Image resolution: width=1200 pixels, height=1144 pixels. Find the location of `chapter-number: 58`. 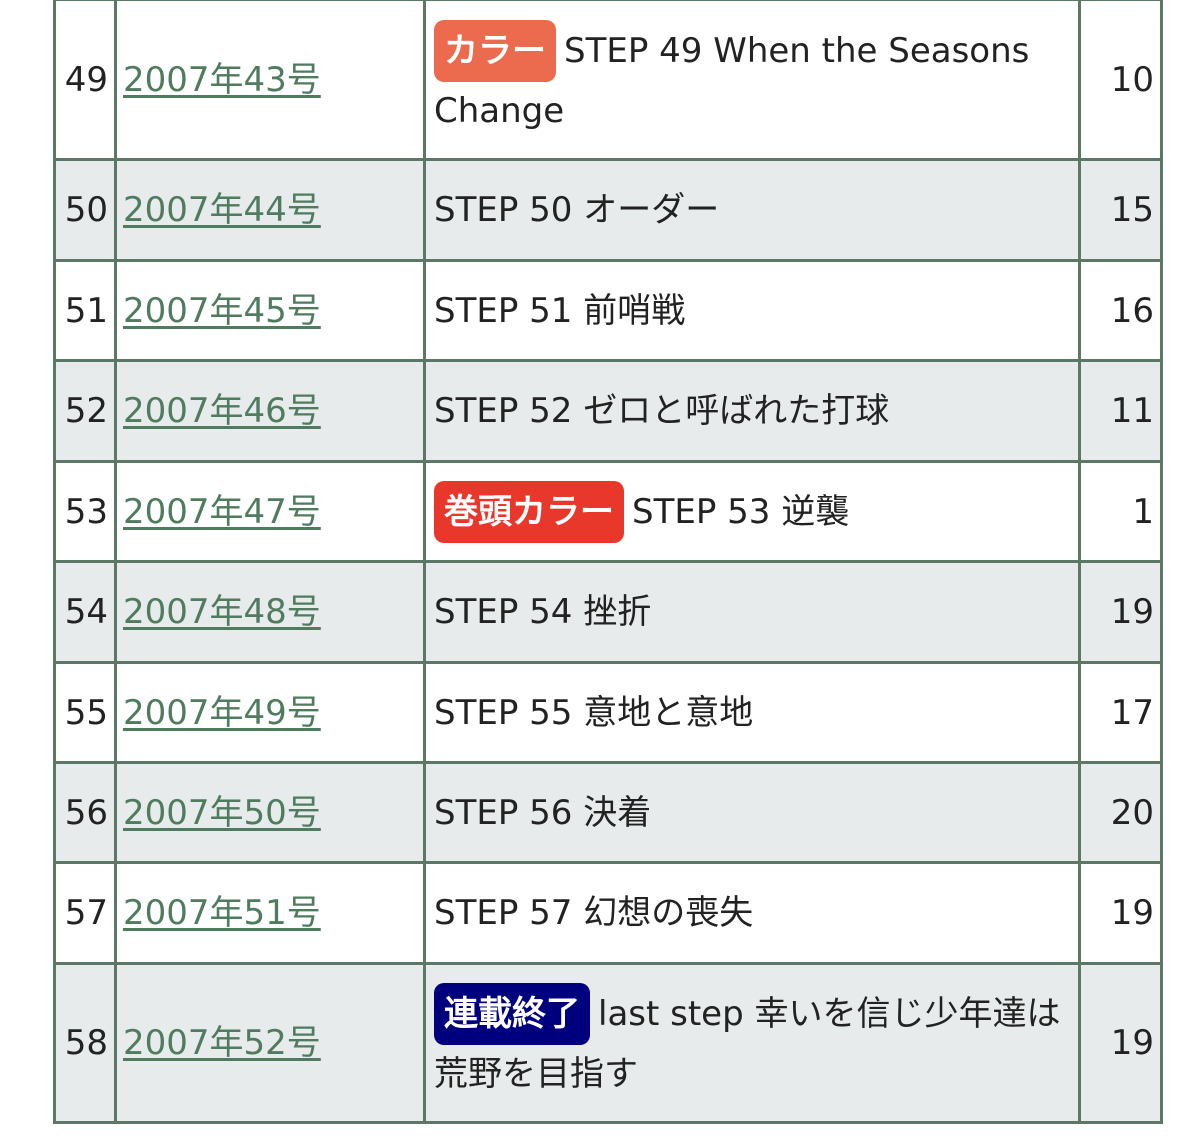

chapter-number: 58 is located at coordinates (85, 1043).